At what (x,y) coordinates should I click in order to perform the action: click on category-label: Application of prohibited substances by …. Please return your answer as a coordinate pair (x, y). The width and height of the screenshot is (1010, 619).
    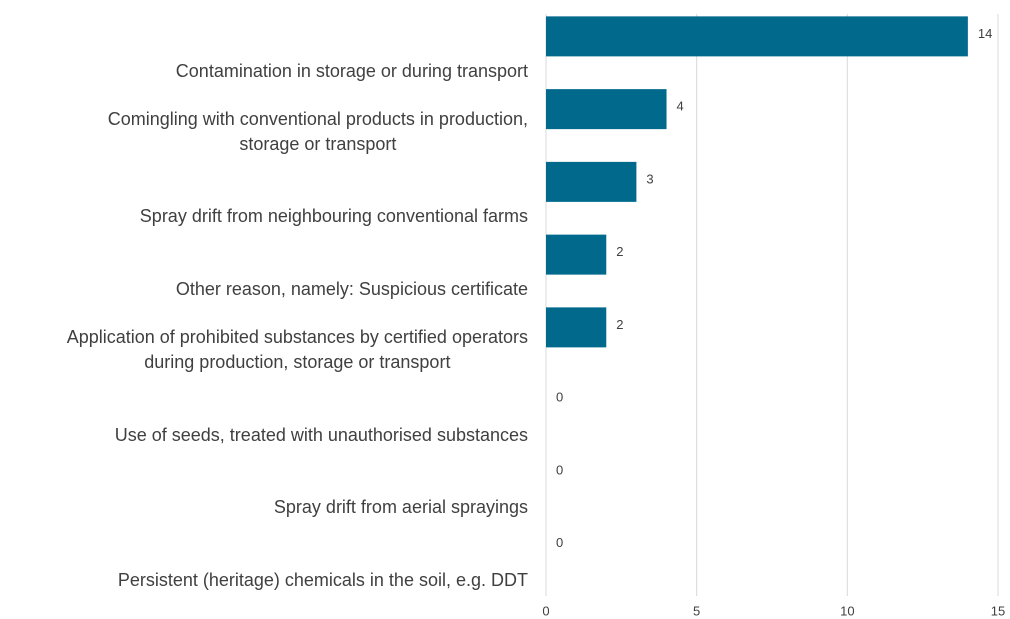
    Looking at the image, I should click on (297, 349).